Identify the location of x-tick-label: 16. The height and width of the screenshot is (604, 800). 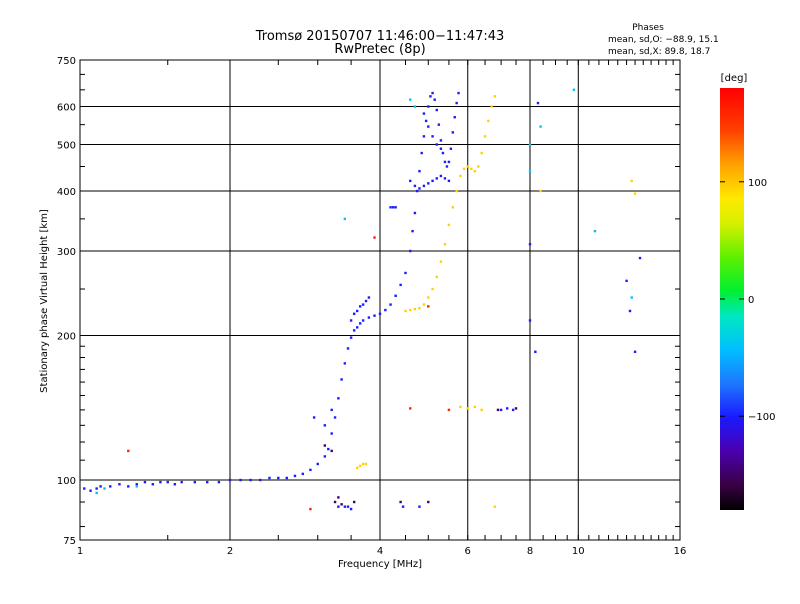
(680, 551).